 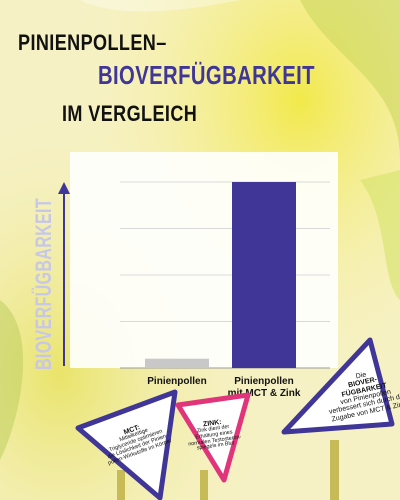 I want to click on title-line-3: IM VERGLEICH, so click(x=130, y=113).